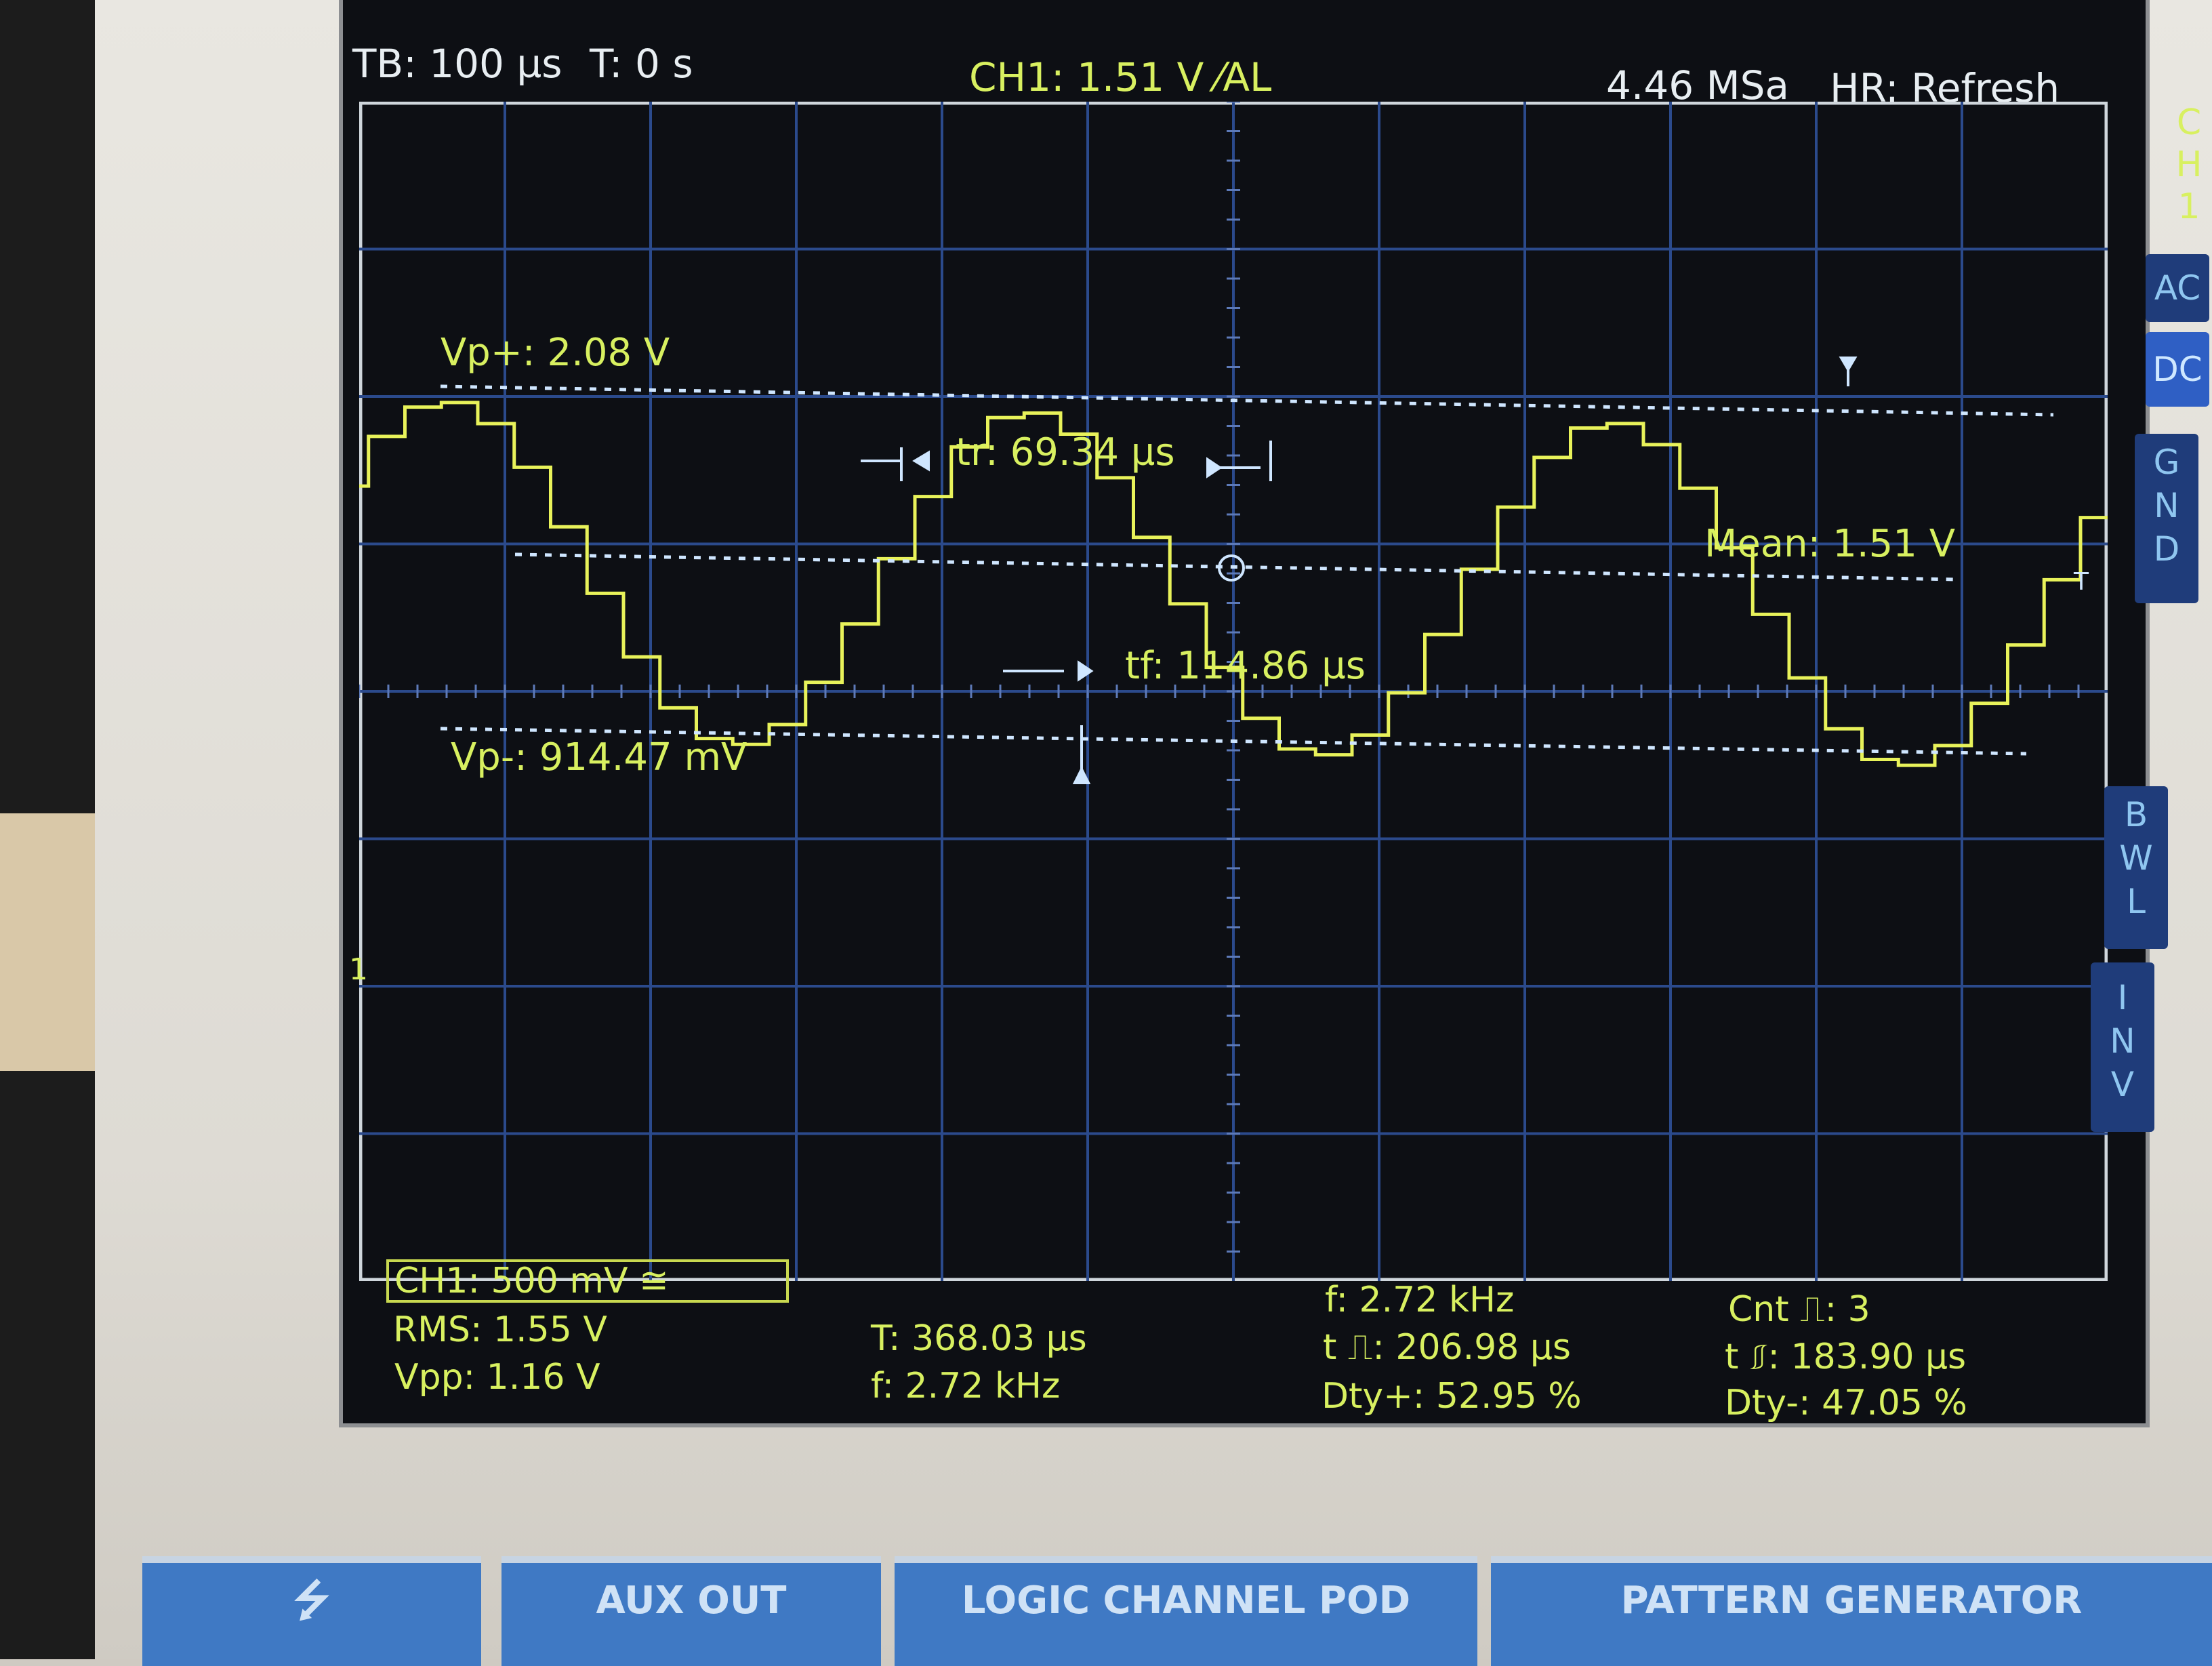 This screenshot has width=2212, height=1666. What do you see at coordinates (497, 1377) in the screenshot?
I see `vpp-readout: Vpp: 1.16 V` at bounding box center [497, 1377].